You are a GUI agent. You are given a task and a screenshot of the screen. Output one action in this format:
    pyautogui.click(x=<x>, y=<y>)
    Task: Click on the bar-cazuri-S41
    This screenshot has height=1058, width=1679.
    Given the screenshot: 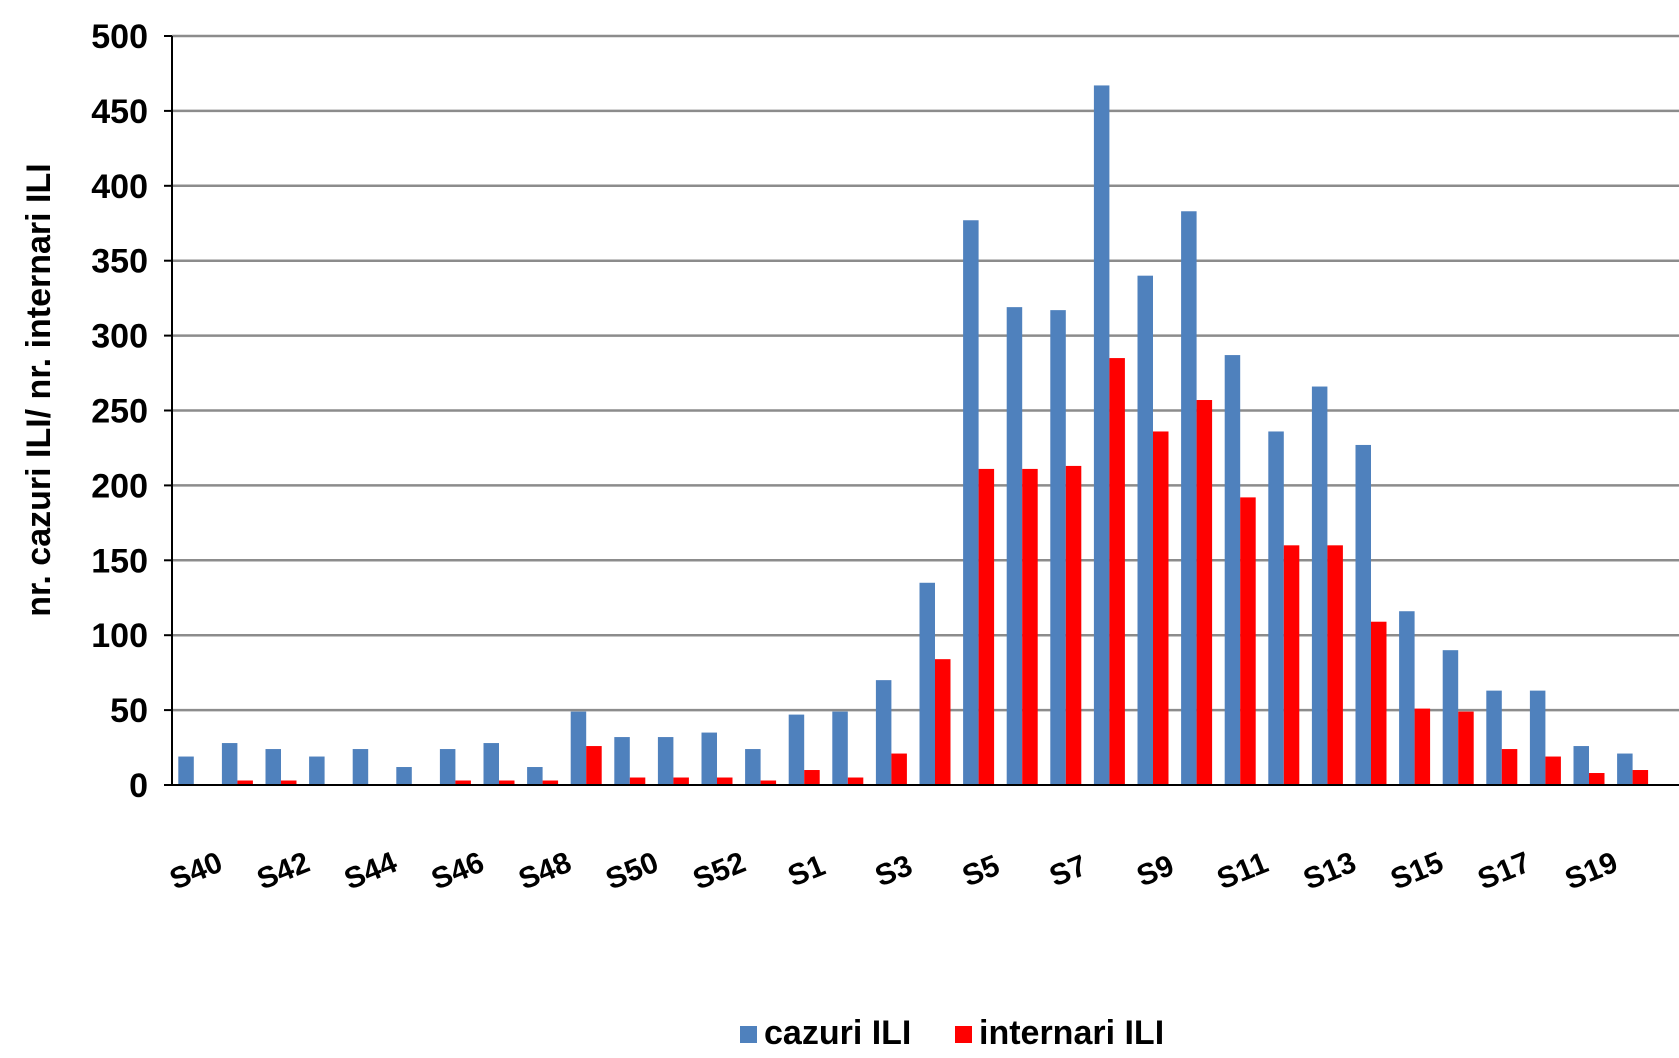 What is the action you would take?
    pyautogui.click(x=229, y=764)
    